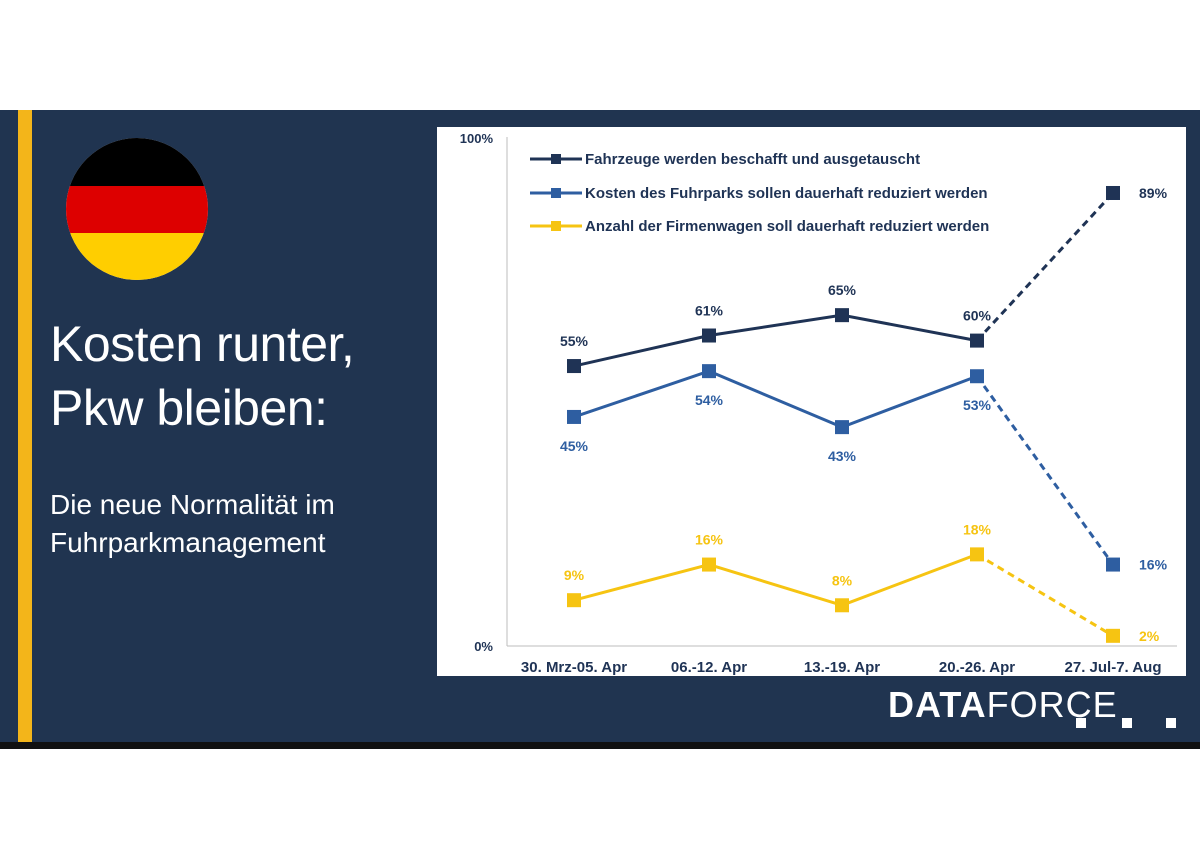  What do you see at coordinates (977, 667) in the screenshot?
I see `x-tick-label: 20.-26. Apr` at bounding box center [977, 667].